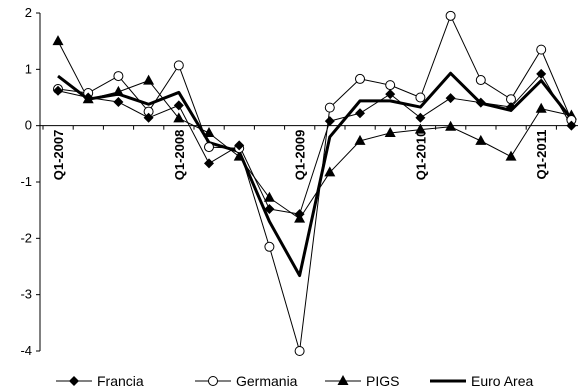 This screenshot has height=392, width=578. What do you see at coordinates (120, 381) in the screenshot?
I see `legend-label: Francia` at bounding box center [120, 381].